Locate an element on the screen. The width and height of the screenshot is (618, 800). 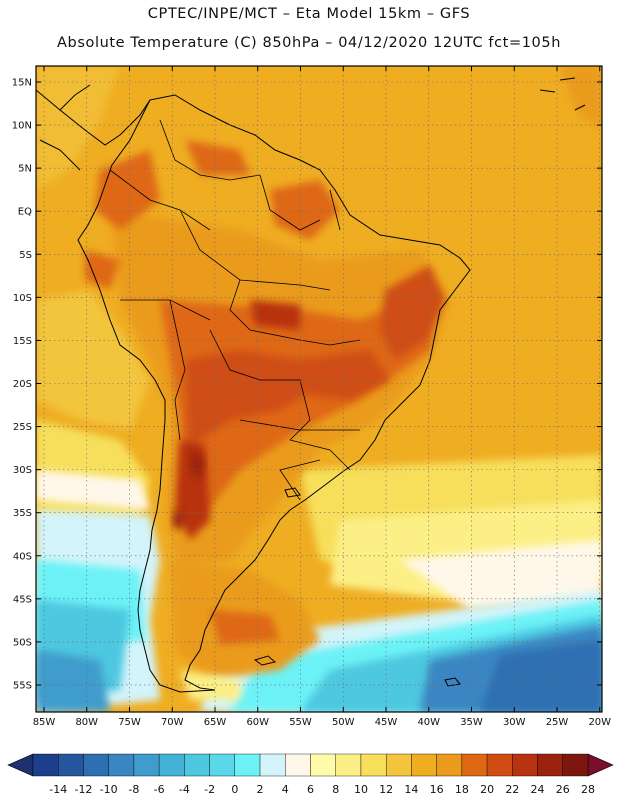
lat-label: 40S is located at coordinates (22, 556).